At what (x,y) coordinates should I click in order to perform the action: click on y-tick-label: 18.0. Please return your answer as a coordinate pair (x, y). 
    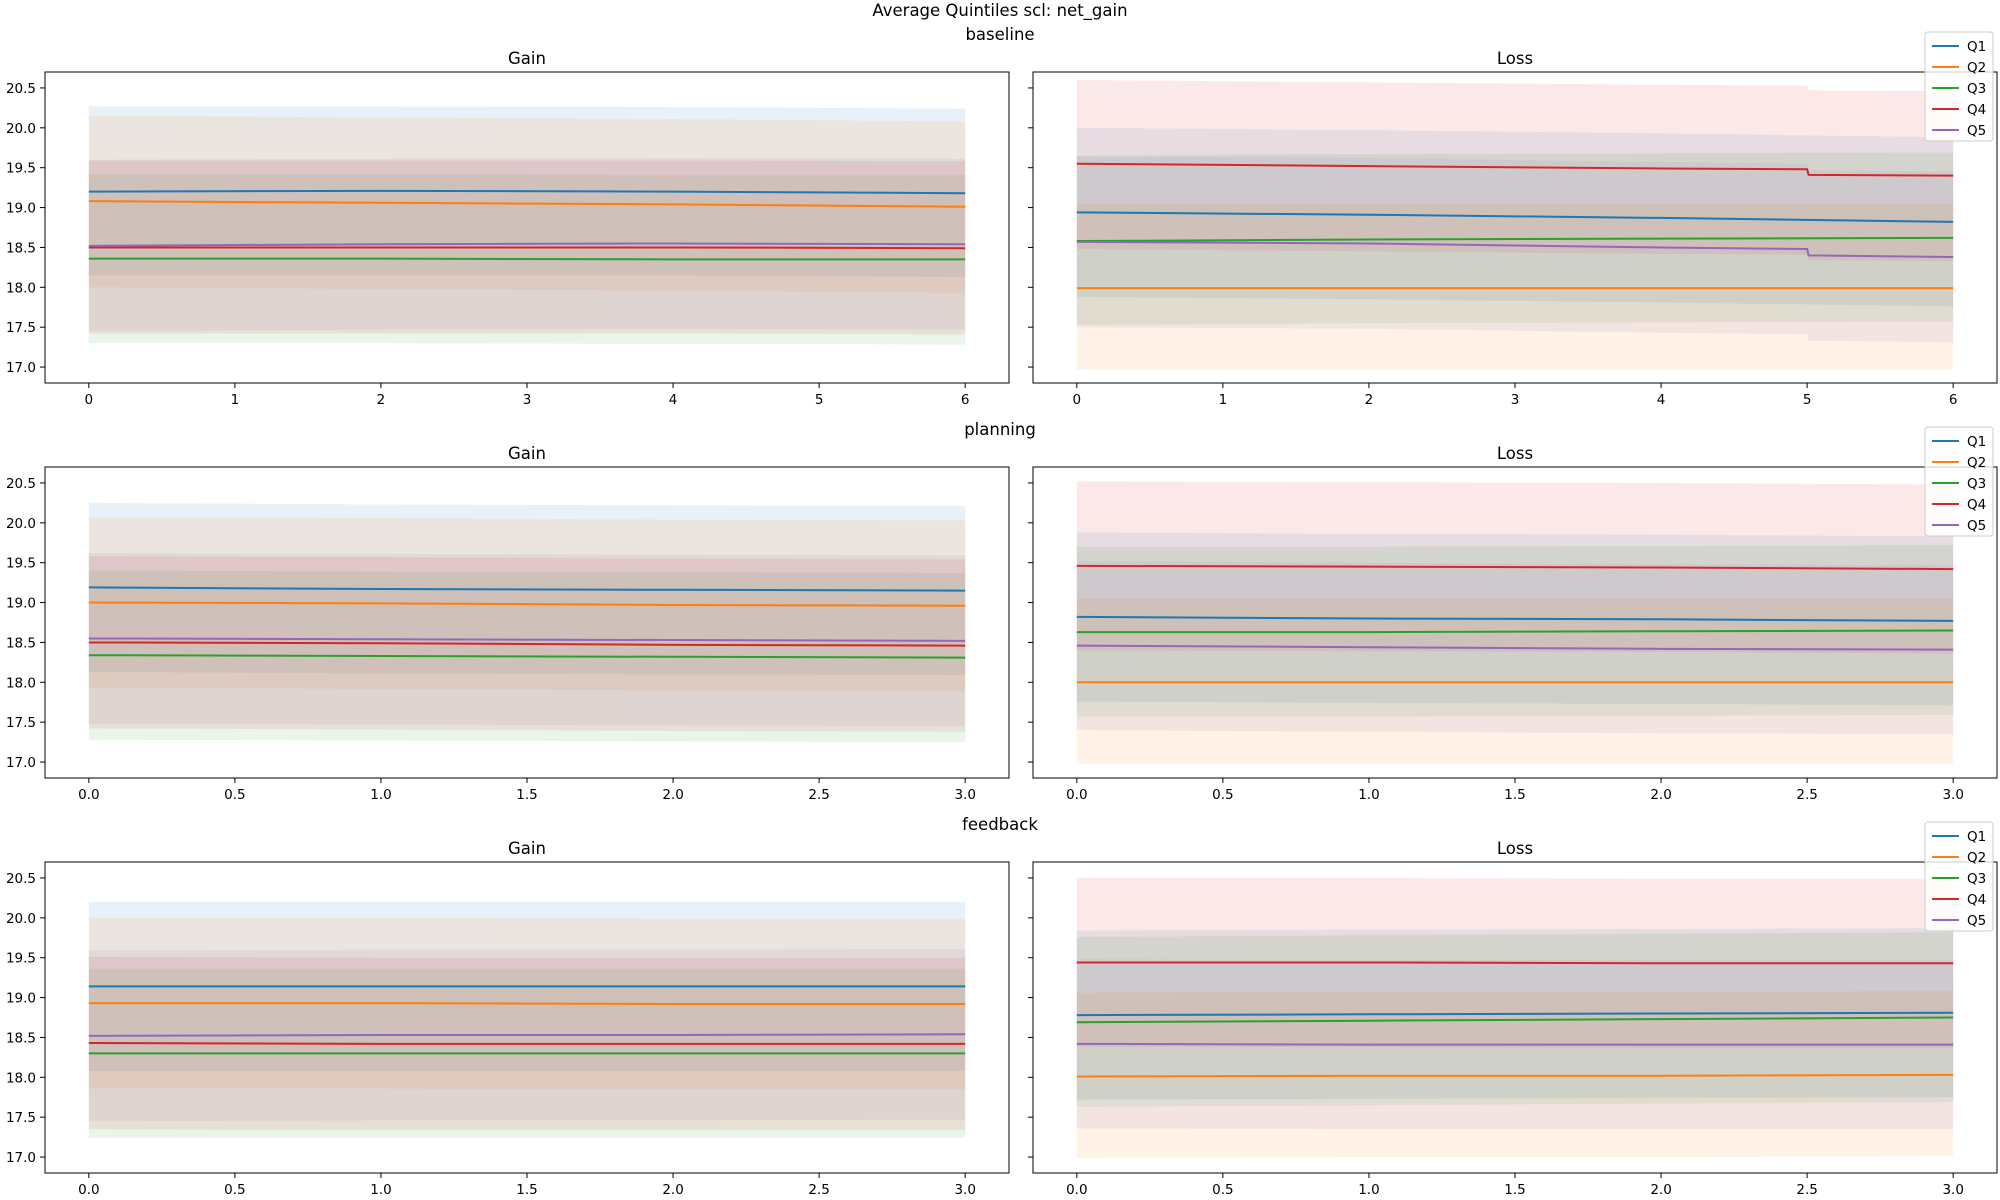
    Looking at the image, I should click on (21, 683).